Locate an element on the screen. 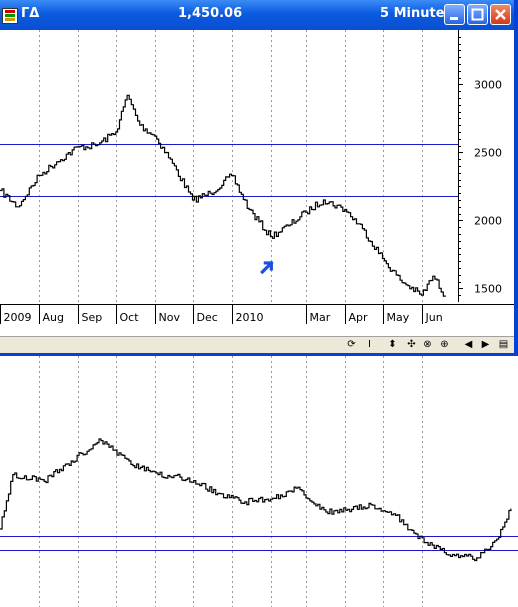 The image size is (518, 607). x-tick-label: 2010 is located at coordinates (250, 317).